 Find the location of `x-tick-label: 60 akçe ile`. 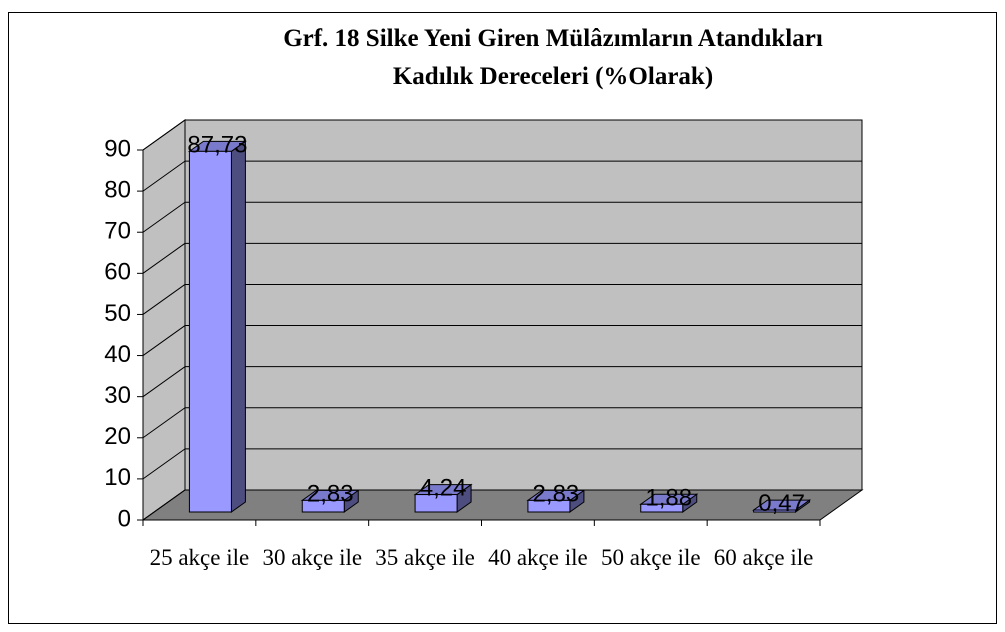

x-tick-label: 60 akçe ile is located at coordinates (763, 557).